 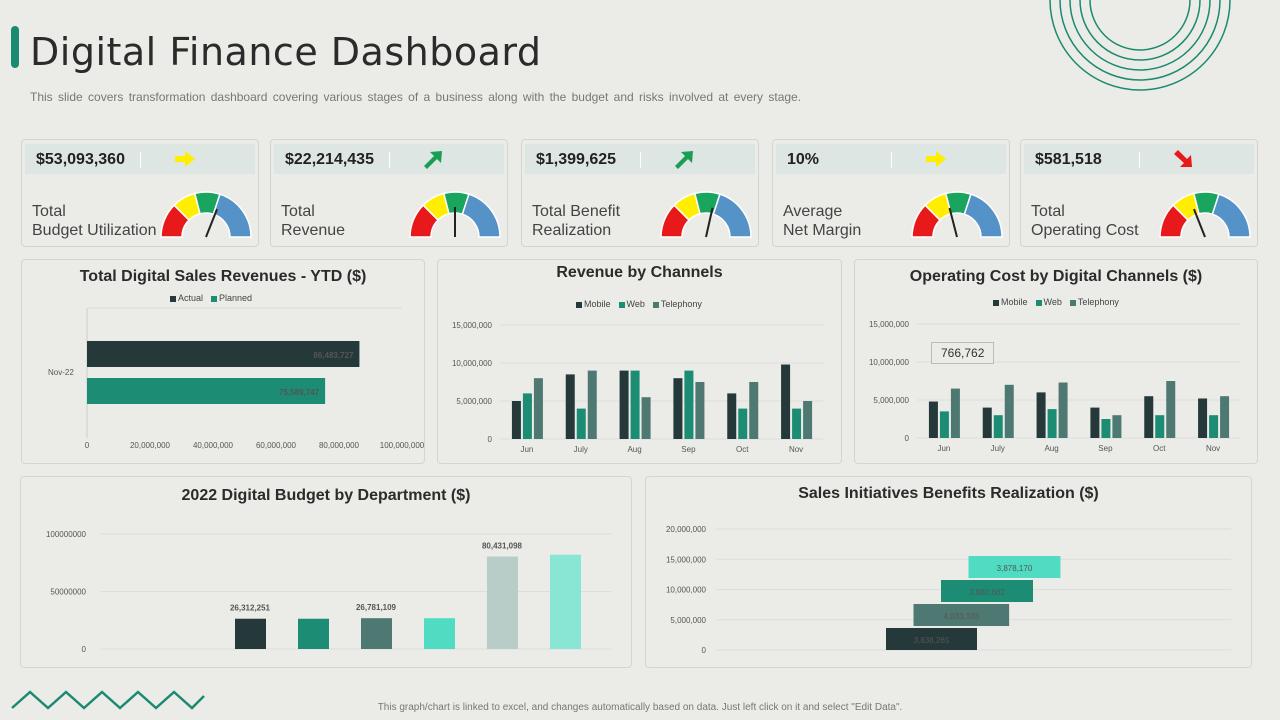 I want to click on bar-data-label: 3,880,662, so click(x=987, y=592).